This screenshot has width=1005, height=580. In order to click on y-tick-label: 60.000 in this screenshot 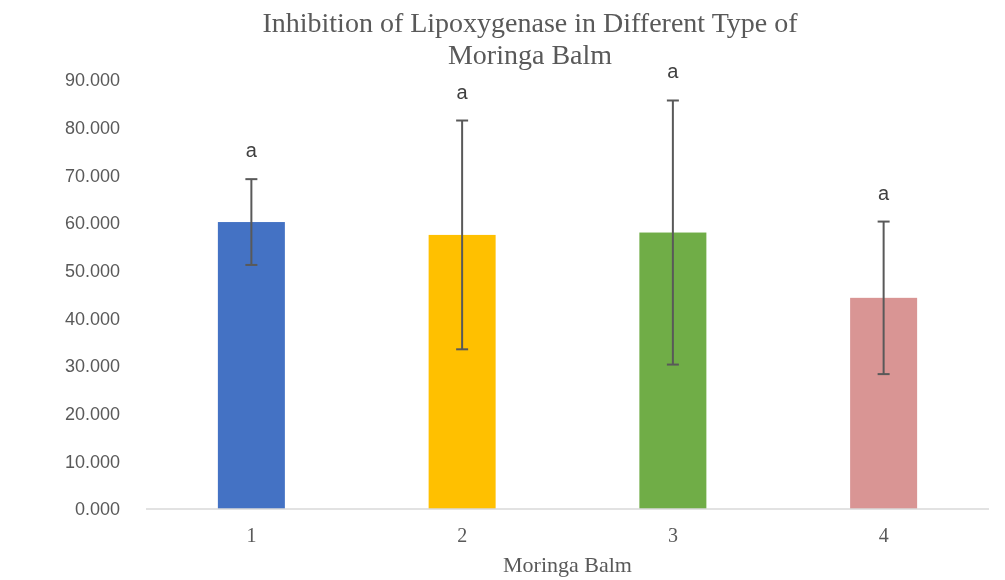, I will do `click(92, 223)`.